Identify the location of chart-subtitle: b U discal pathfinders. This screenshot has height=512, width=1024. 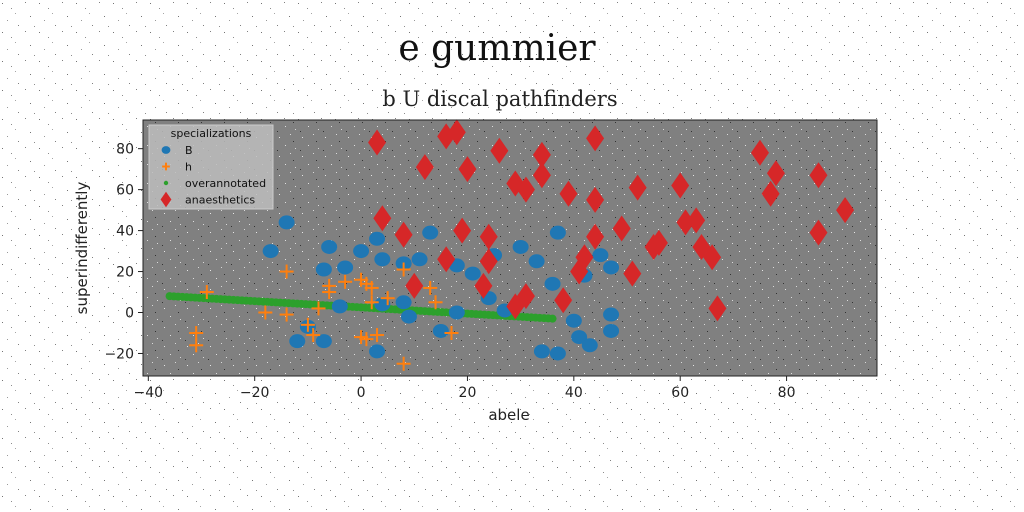
(499, 99).